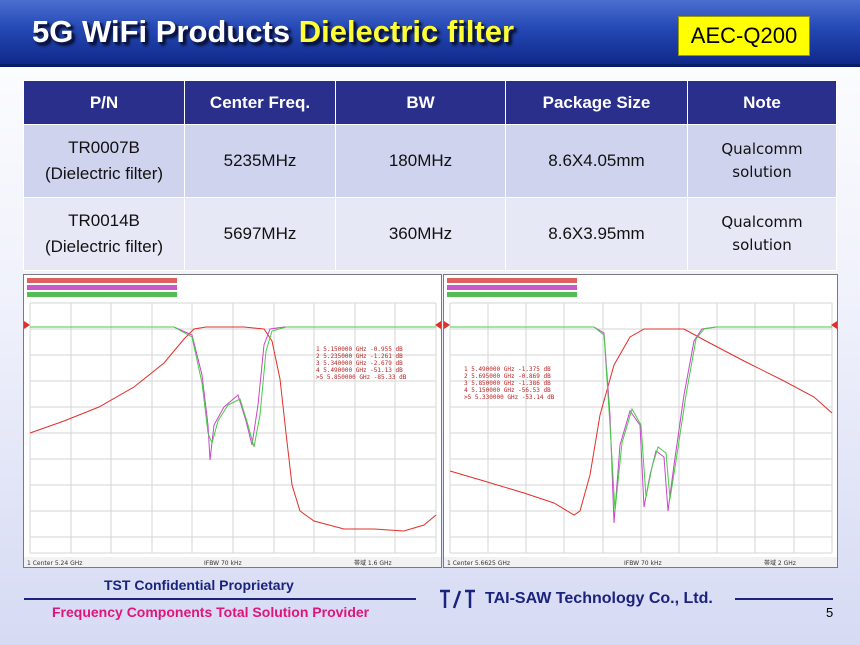  I want to click on trace-s21-red, so click(641, 422).